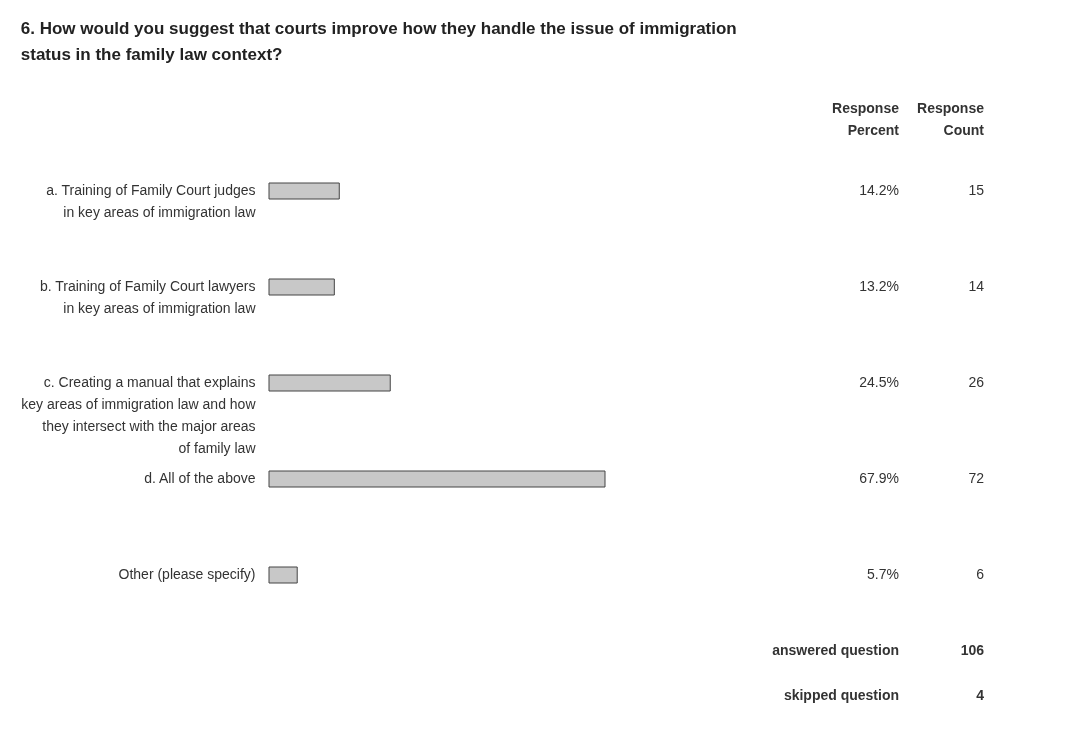 The image size is (1080, 756). I want to click on data-label: 24.5%, so click(879, 382).